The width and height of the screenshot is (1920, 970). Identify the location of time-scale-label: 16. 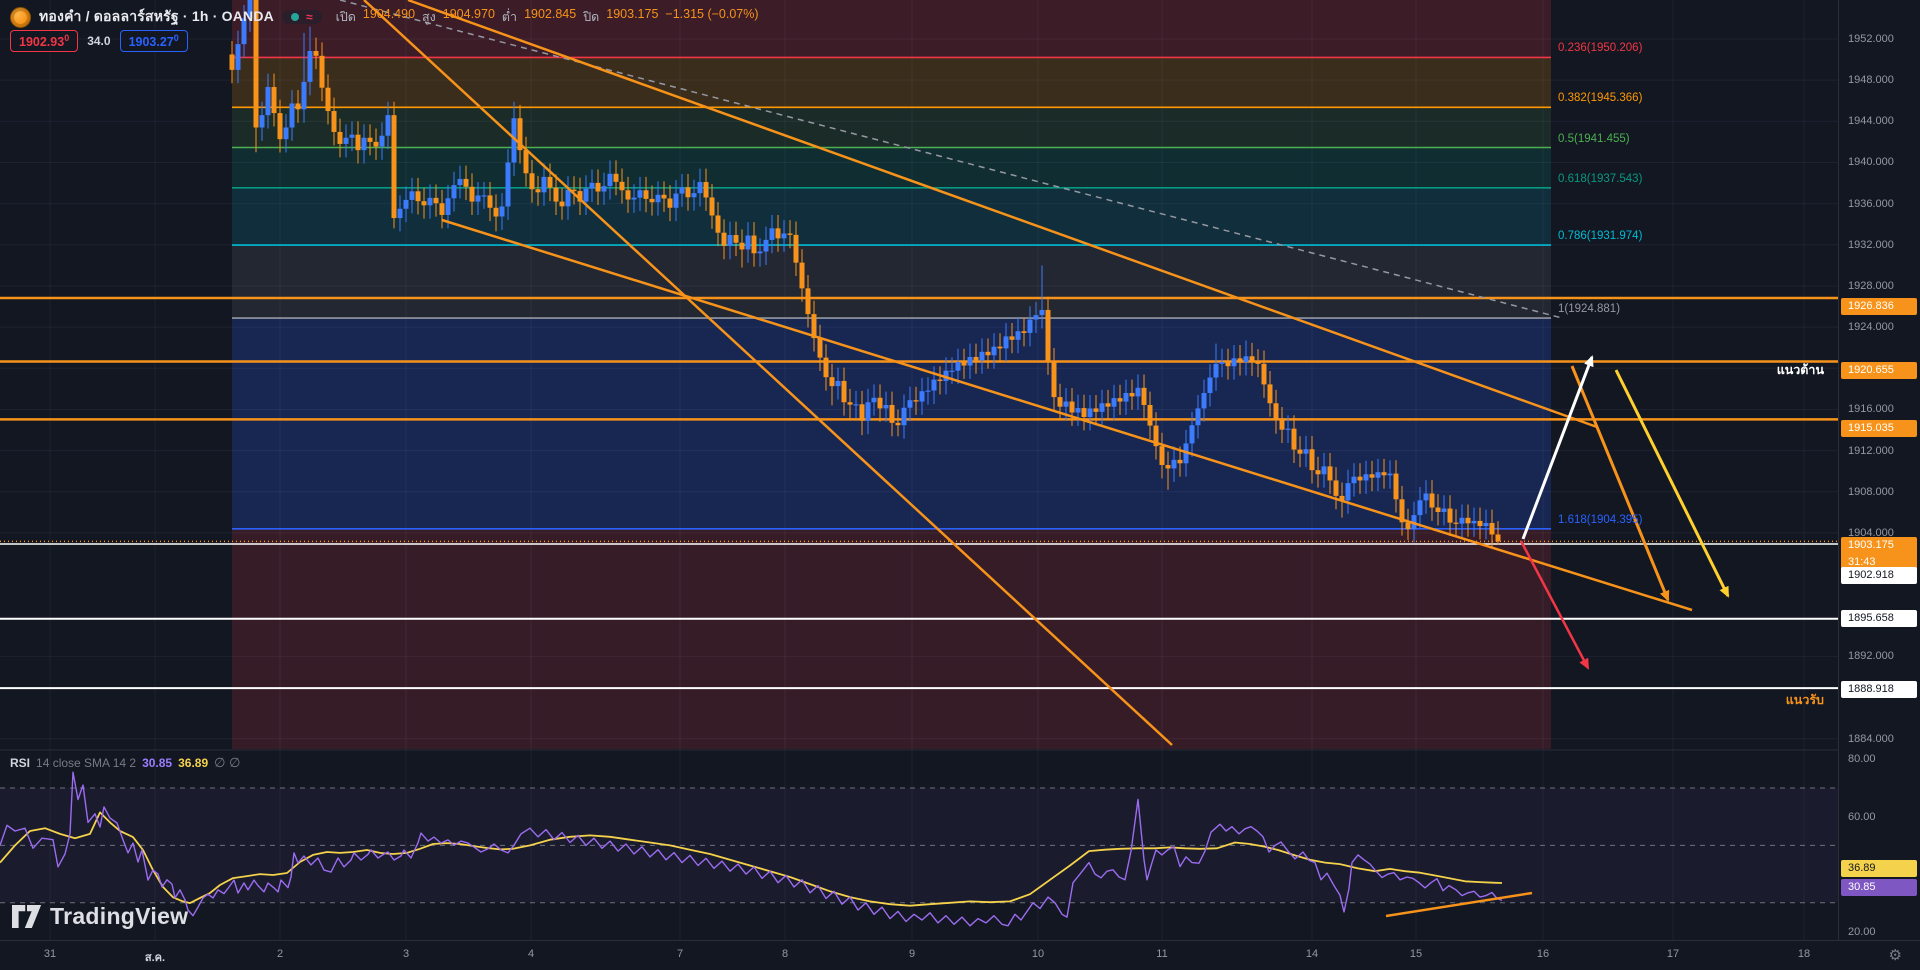
(1543, 954).